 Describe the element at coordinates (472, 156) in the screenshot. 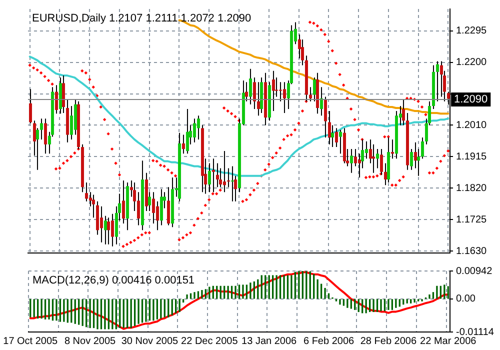

I see `y-tick-label: 1.1915` at that location.